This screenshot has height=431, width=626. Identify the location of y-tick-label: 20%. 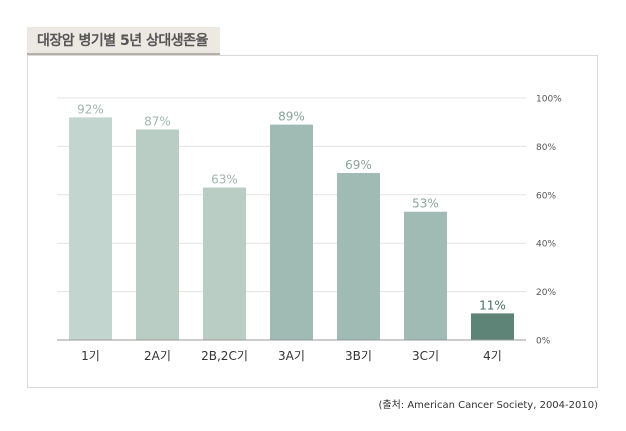
(546, 293).